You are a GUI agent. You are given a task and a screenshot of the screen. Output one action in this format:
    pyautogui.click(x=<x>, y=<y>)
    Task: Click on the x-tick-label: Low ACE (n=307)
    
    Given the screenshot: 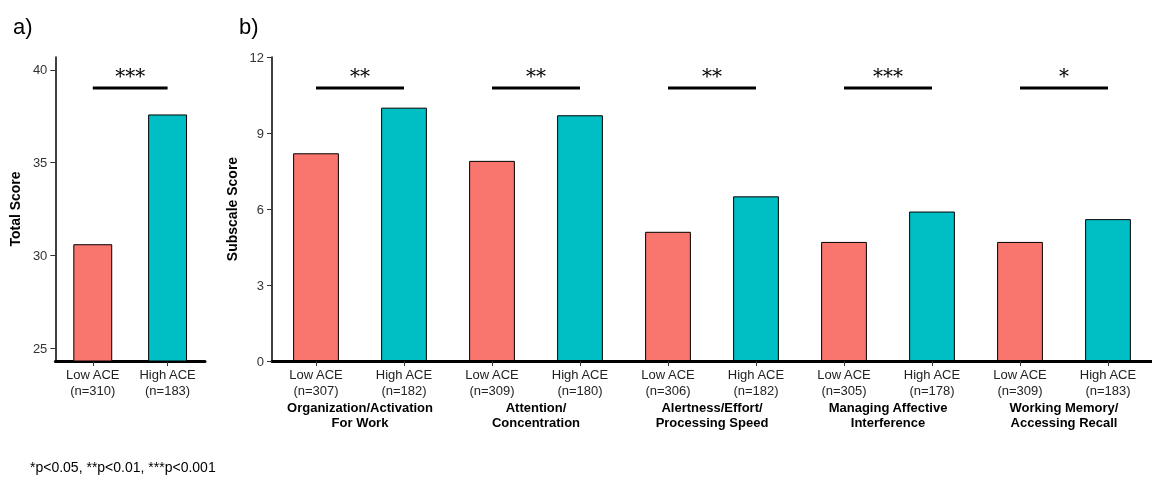 What is the action you would take?
    pyautogui.click(x=316, y=382)
    